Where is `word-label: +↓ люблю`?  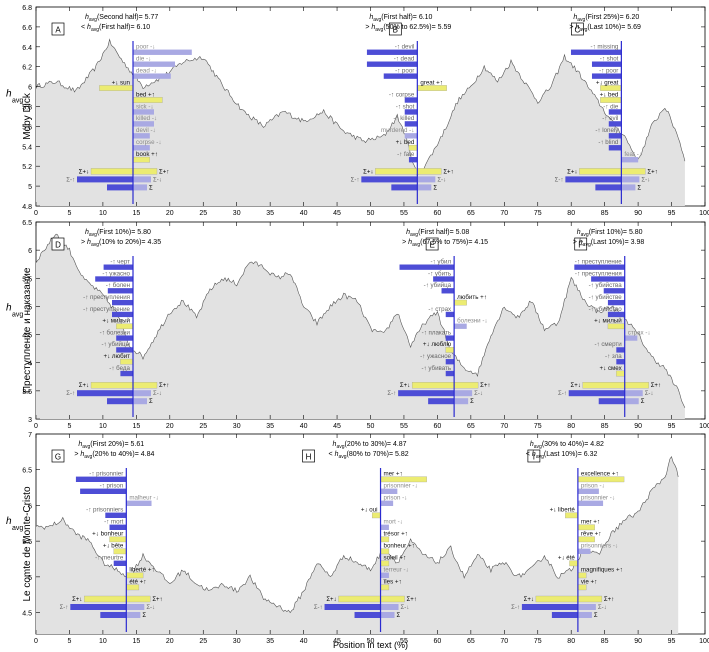
word-label: +↓ люблю is located at coordinates (437, 344).